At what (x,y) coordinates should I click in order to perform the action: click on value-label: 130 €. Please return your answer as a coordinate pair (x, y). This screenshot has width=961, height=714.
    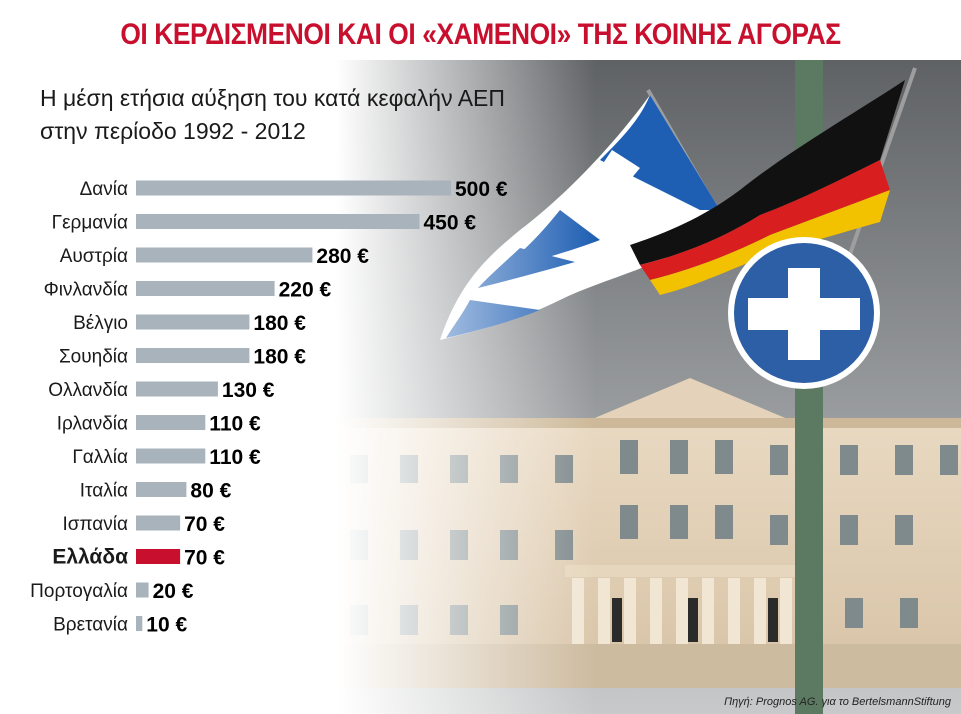
    Looking at the image, I should click on (248, 390).